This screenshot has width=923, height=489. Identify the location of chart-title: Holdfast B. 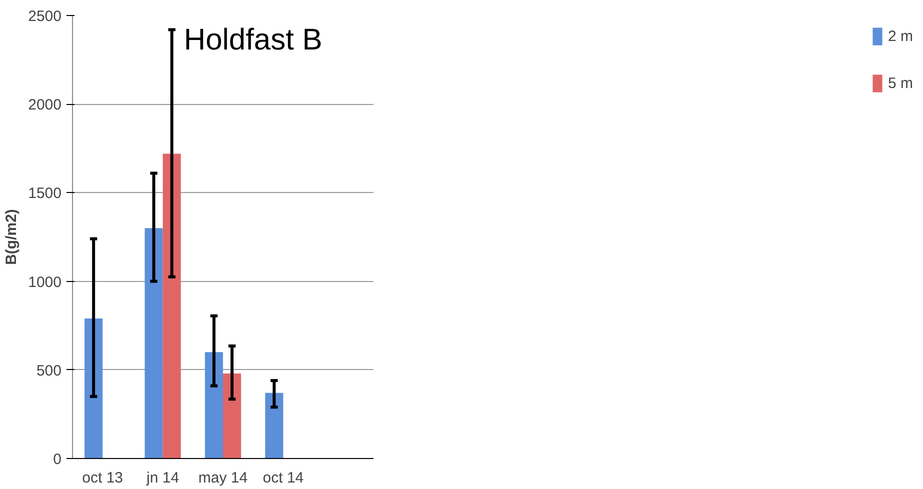
(253, 40).